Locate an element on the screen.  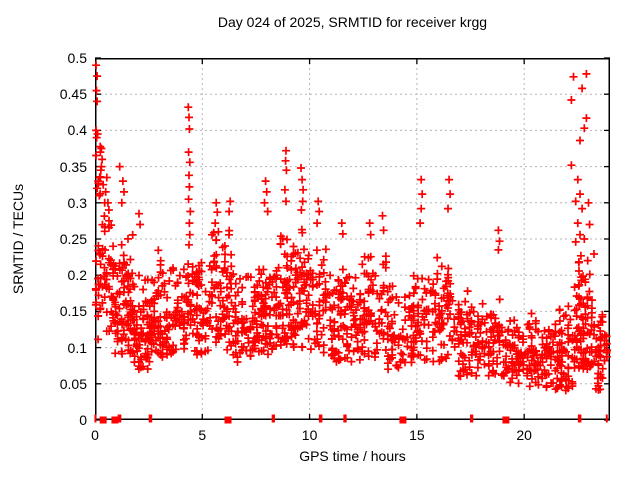
x-tick-label: 15 is located at coordinates (417, 435).